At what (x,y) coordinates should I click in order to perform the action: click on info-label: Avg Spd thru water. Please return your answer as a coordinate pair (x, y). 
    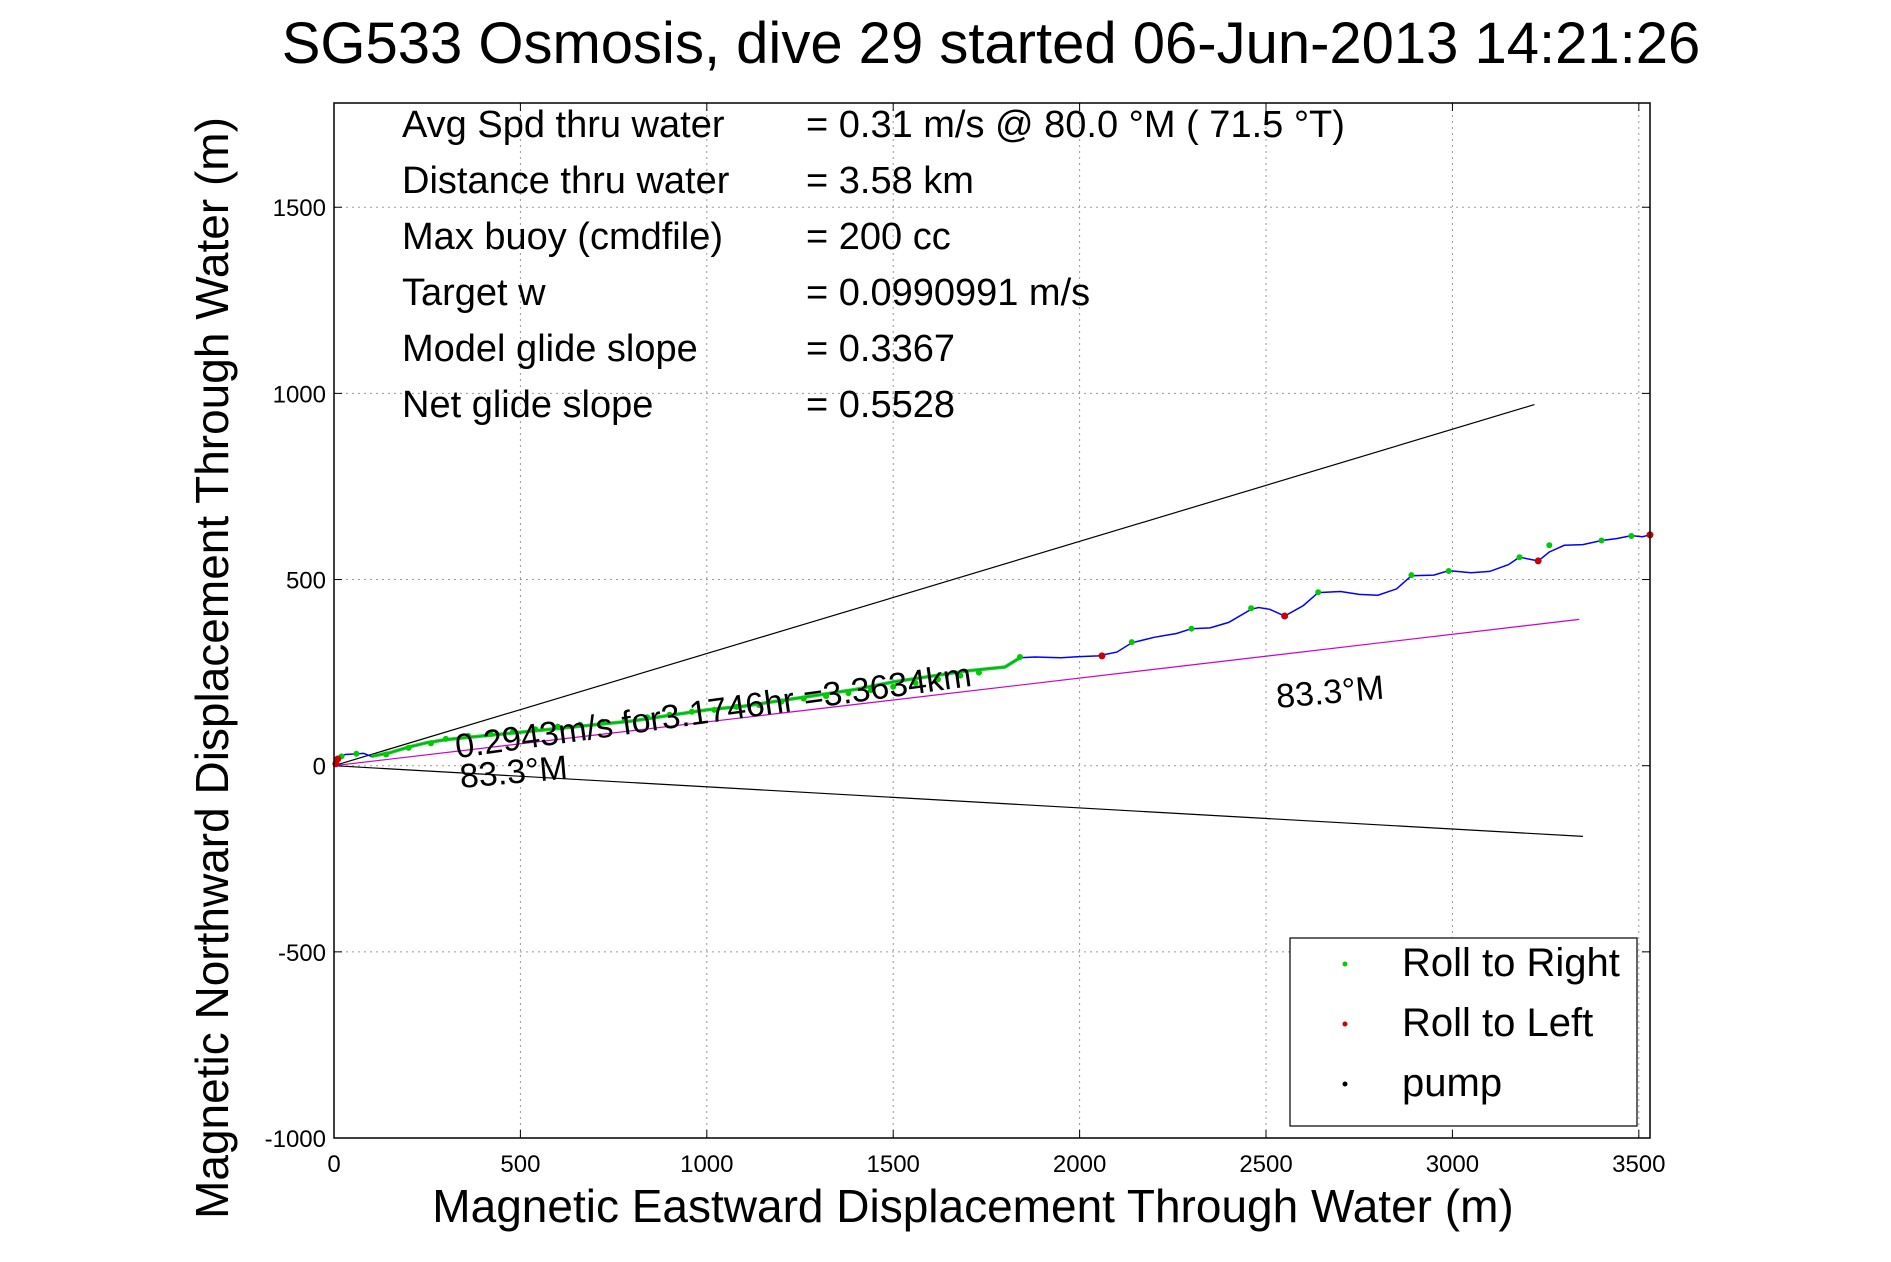
    Looking at the image, I should click on (563, 125).